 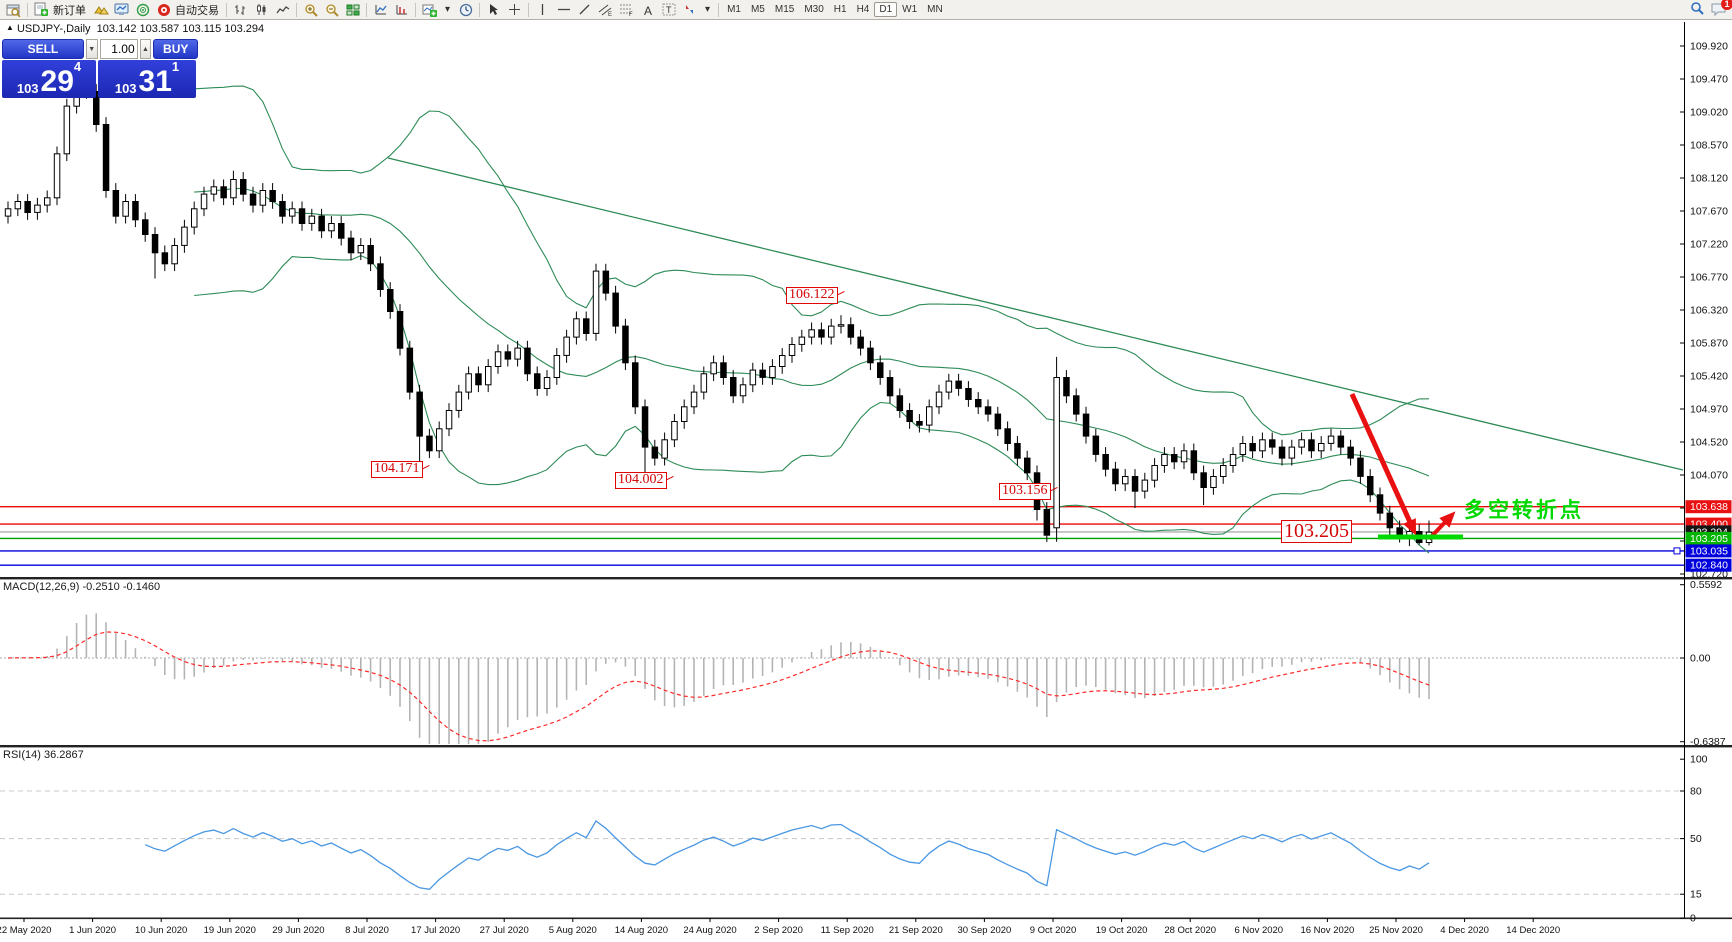 I want to click on line-chart-icon, so click(x=282, y=9).